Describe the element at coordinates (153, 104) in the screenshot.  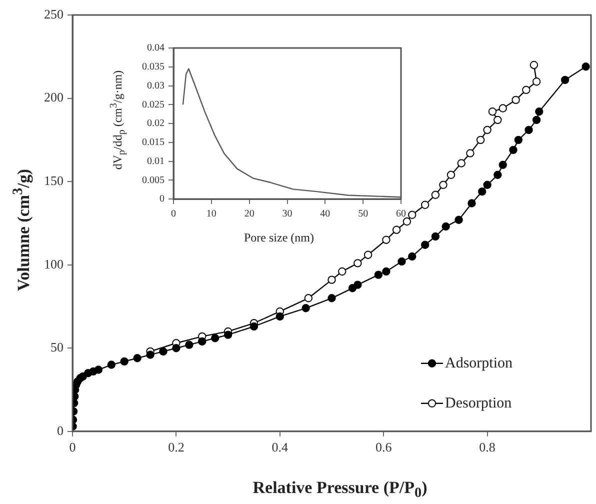
I see `y-tick-label: 0.025` at that location.